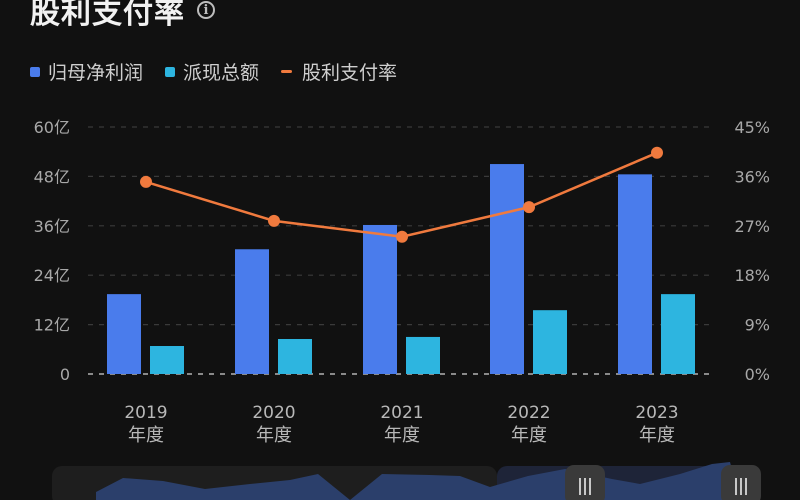 The height and width of the screenshot is (500, 800). Describe the element at coordinates (145, 413) in the screenshot. I see `x-axis-year: 2019` at that location.